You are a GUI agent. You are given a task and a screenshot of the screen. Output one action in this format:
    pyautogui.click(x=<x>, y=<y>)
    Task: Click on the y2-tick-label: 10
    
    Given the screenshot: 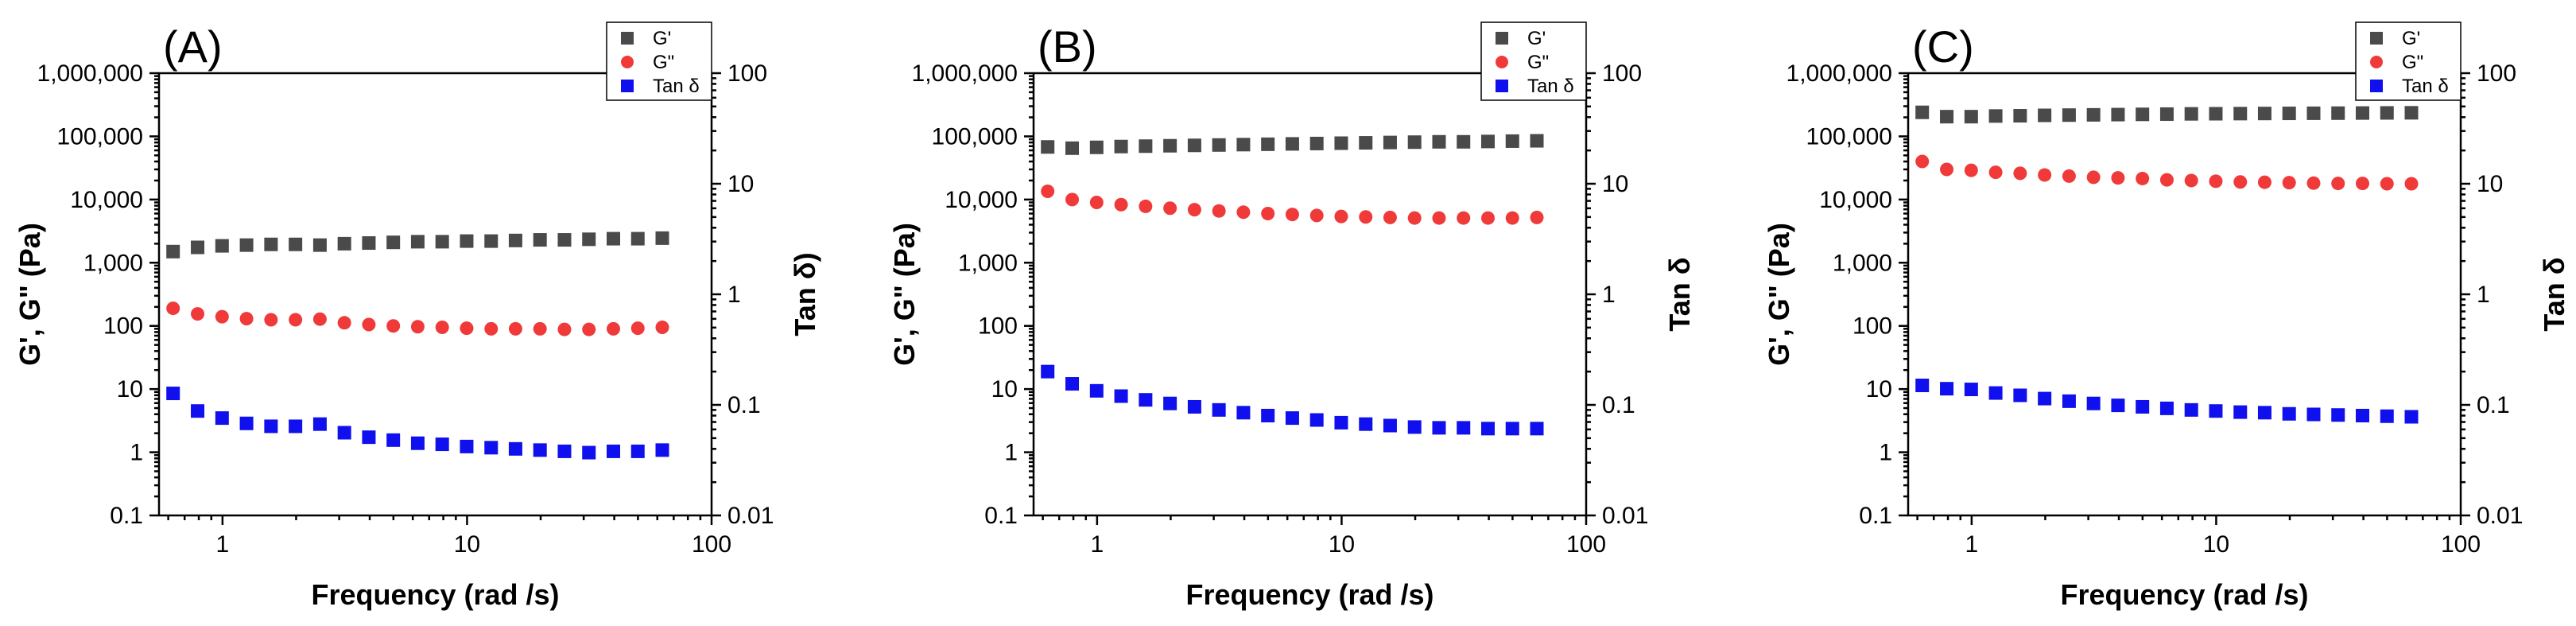 What is the action you would take?
    pyautogui.click(x=741, y=184)
    